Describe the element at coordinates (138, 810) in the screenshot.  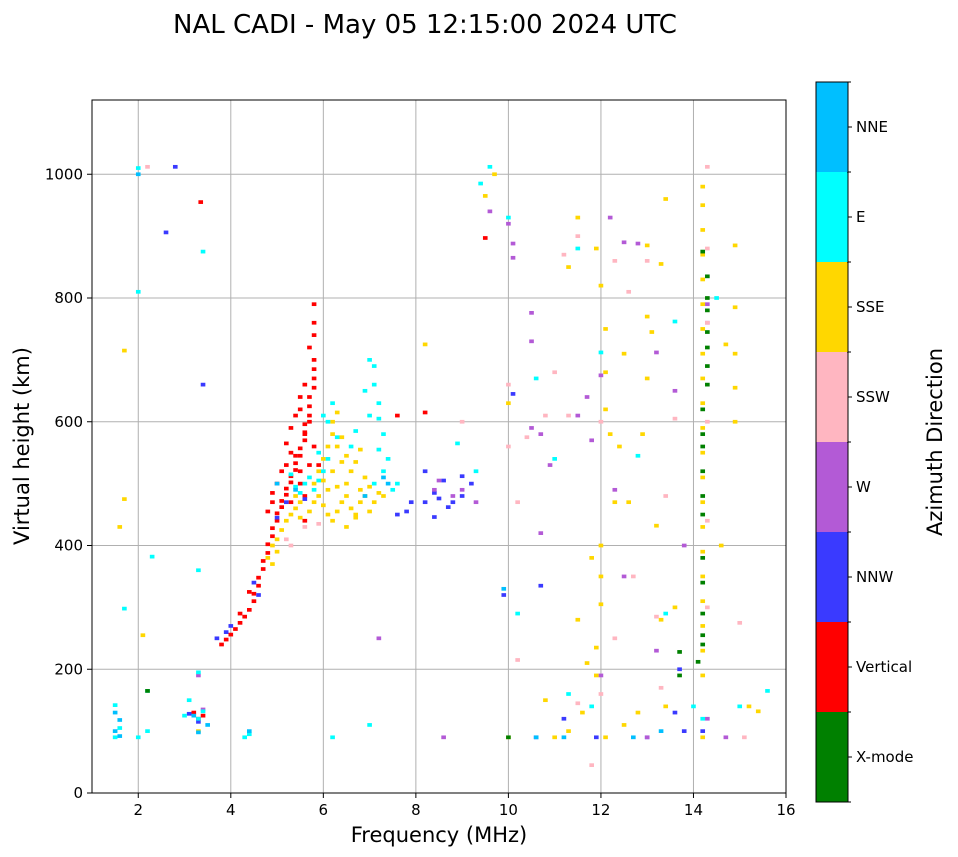
I see `x-tick-label: 2` at that location.